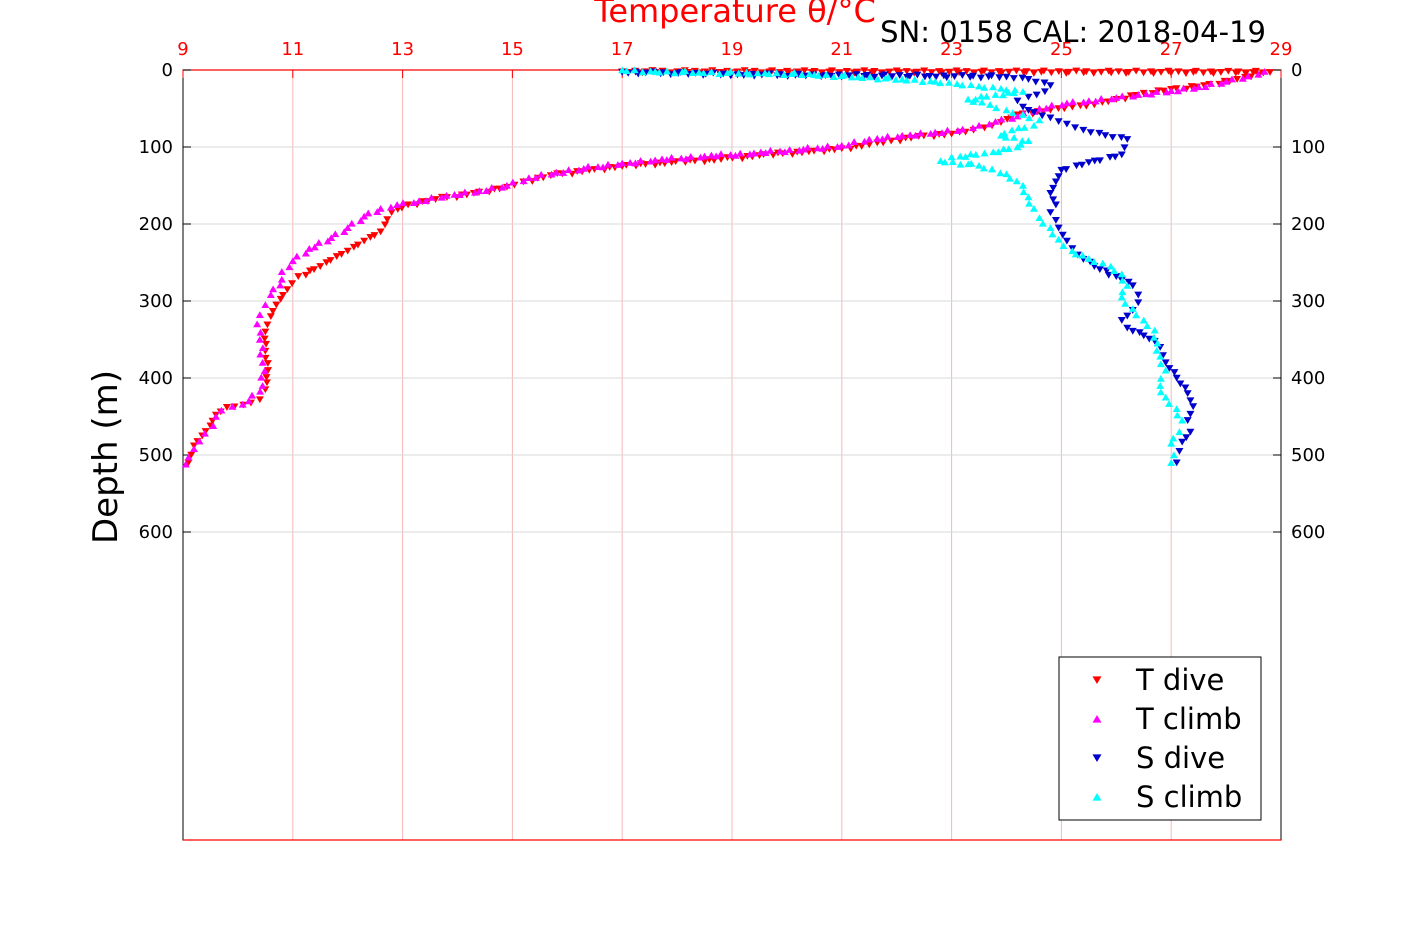  Describe the element at coordinates (512, 49) in the screenshot. I see `x-tick-label: 15` at that location.